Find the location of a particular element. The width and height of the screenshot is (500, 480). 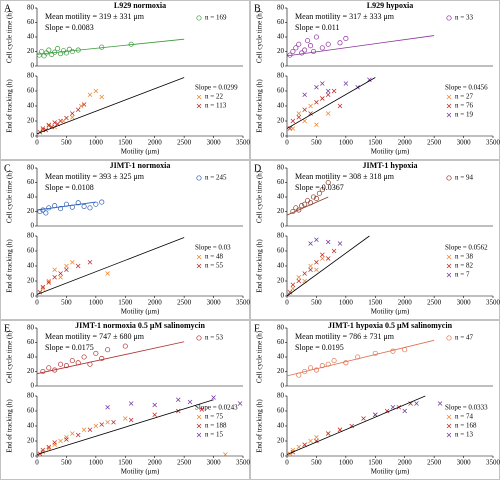

annotation: Mean motility = 393 ± 325 μm is located at coordinates (95, 176).